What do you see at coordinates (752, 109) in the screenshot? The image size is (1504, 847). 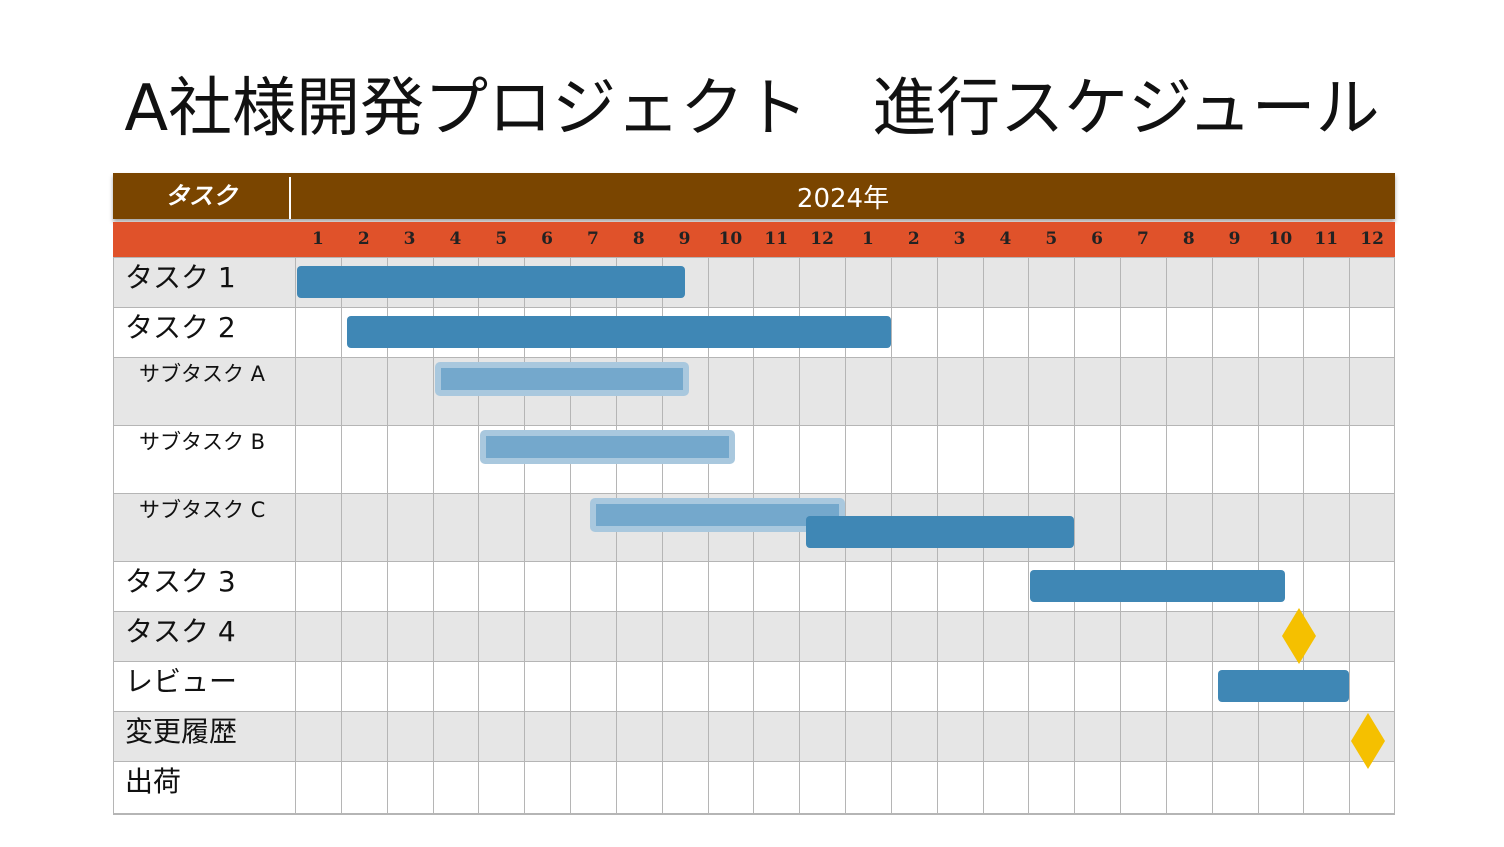 I see `page-title: A社様開発プロジェクト 進行スケジュール` at bounding box center [752, 109].